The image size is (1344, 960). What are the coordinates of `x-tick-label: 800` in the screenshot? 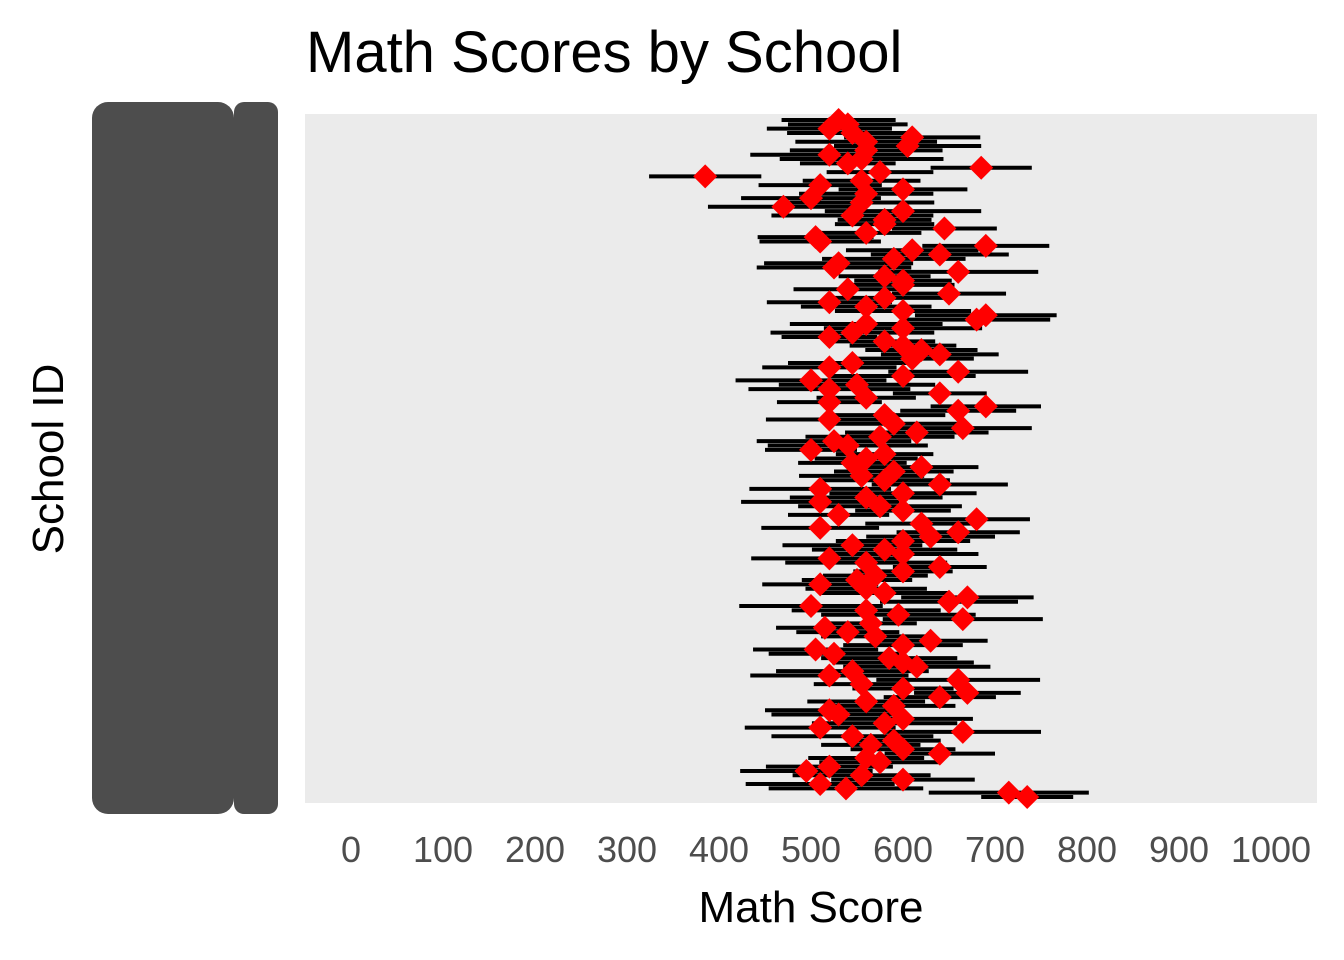 It's located at (1087, 849).